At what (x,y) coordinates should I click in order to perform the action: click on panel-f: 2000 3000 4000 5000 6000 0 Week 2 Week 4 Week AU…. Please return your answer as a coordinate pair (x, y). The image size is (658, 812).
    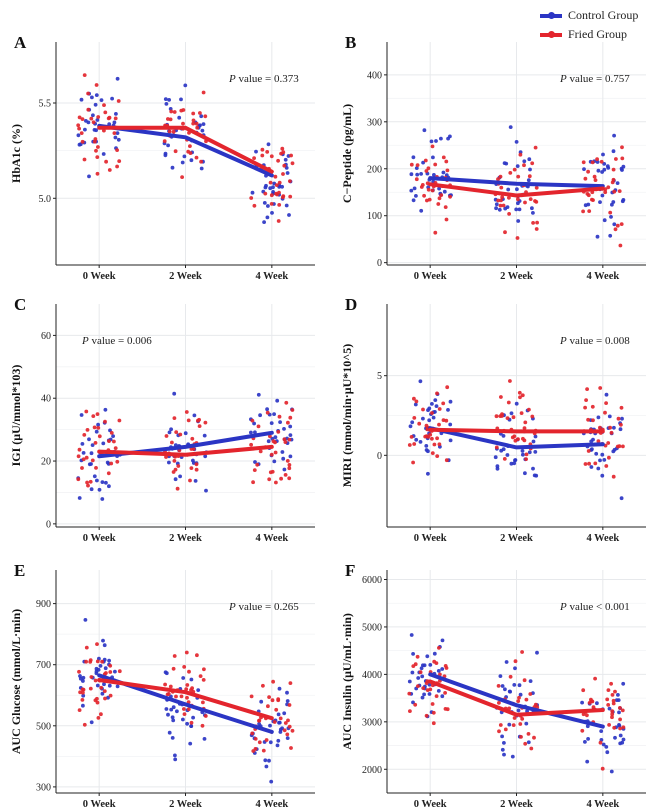
    Looking at the image, I should click on (493, 685).